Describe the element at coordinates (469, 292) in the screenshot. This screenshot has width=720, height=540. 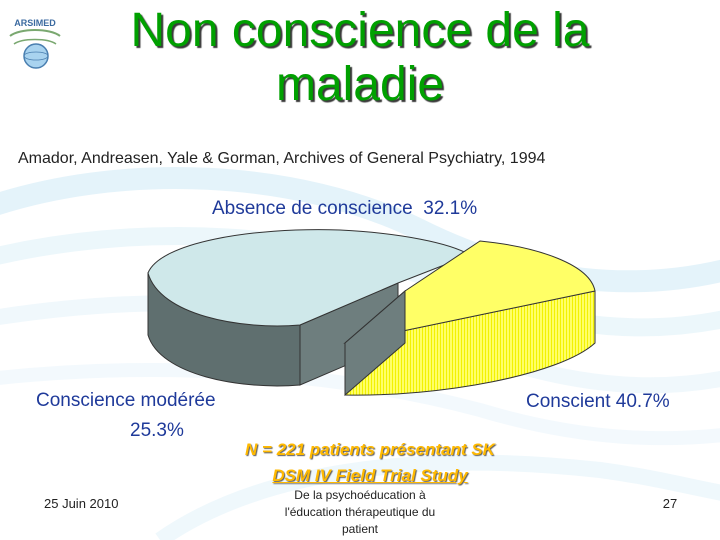
I see `pie-slice-absence` at that location.